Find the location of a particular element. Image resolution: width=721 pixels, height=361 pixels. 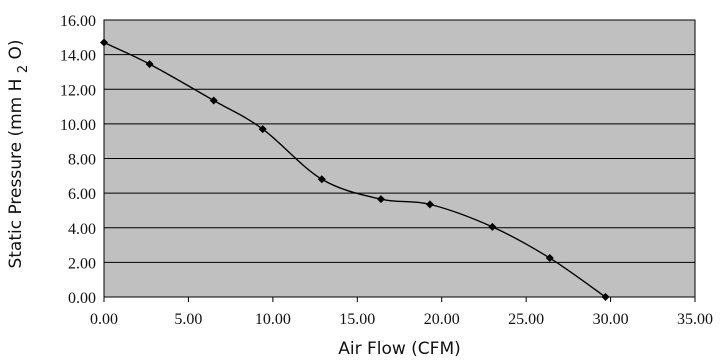

x-tick-marks is located at coordinates (399, 299).